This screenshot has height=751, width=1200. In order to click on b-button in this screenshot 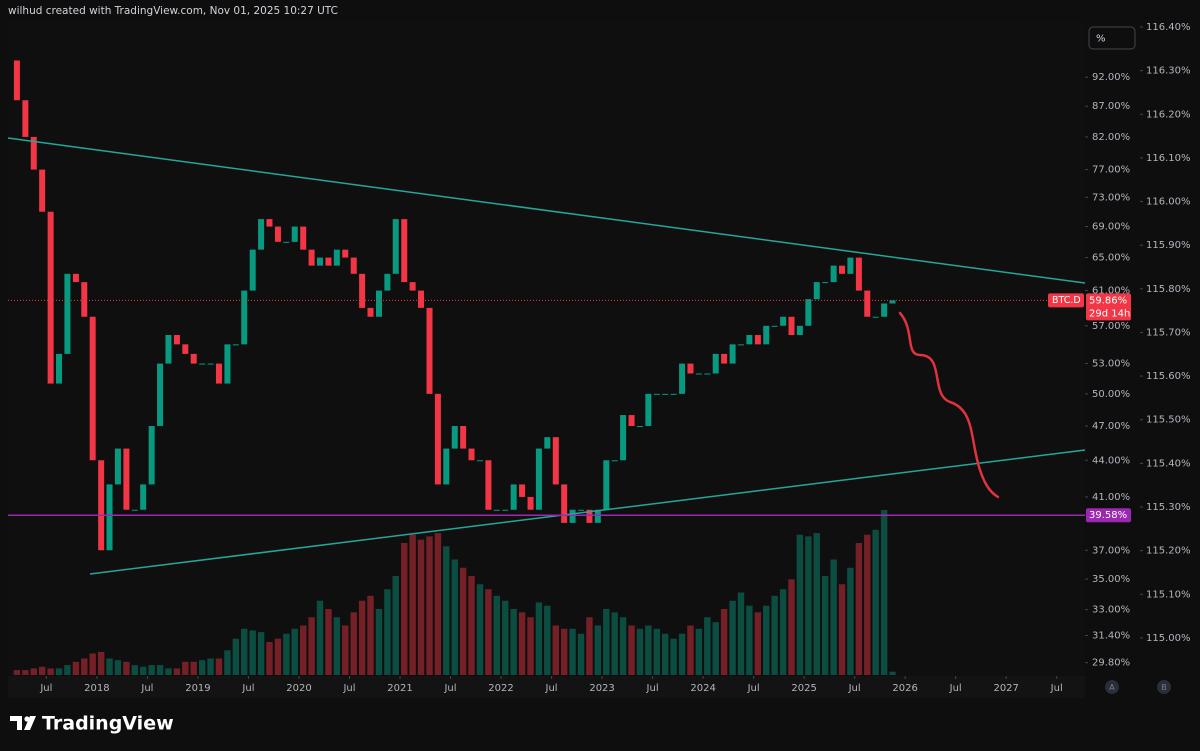, I will do `click(1164, 687)`.